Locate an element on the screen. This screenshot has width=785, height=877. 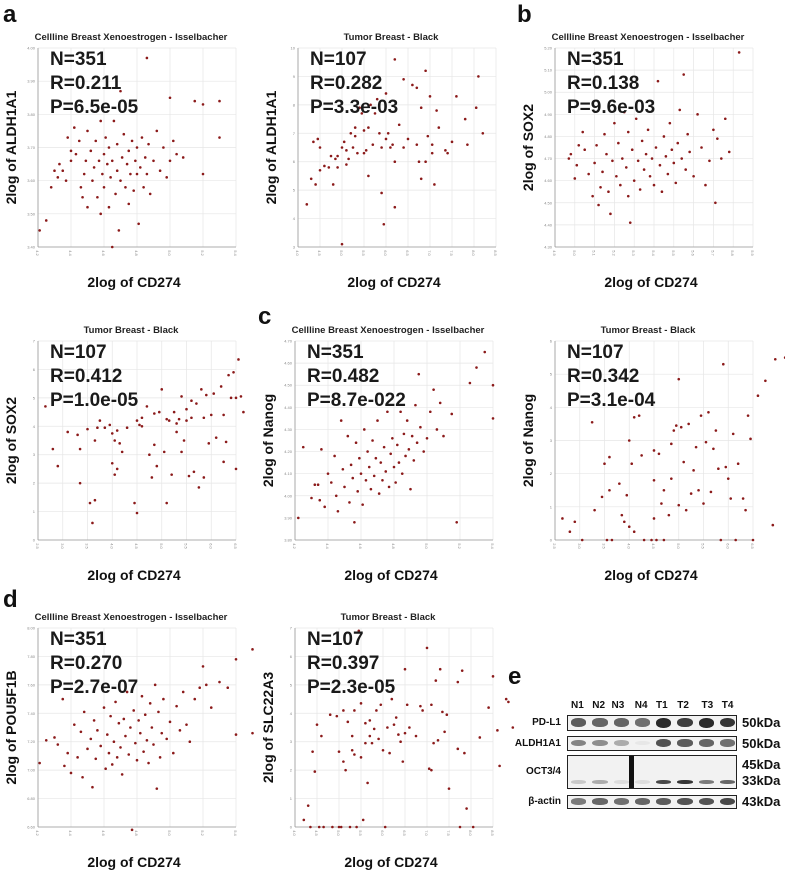
x-tick-label: 4.8 is located at coordinates (393, 546).